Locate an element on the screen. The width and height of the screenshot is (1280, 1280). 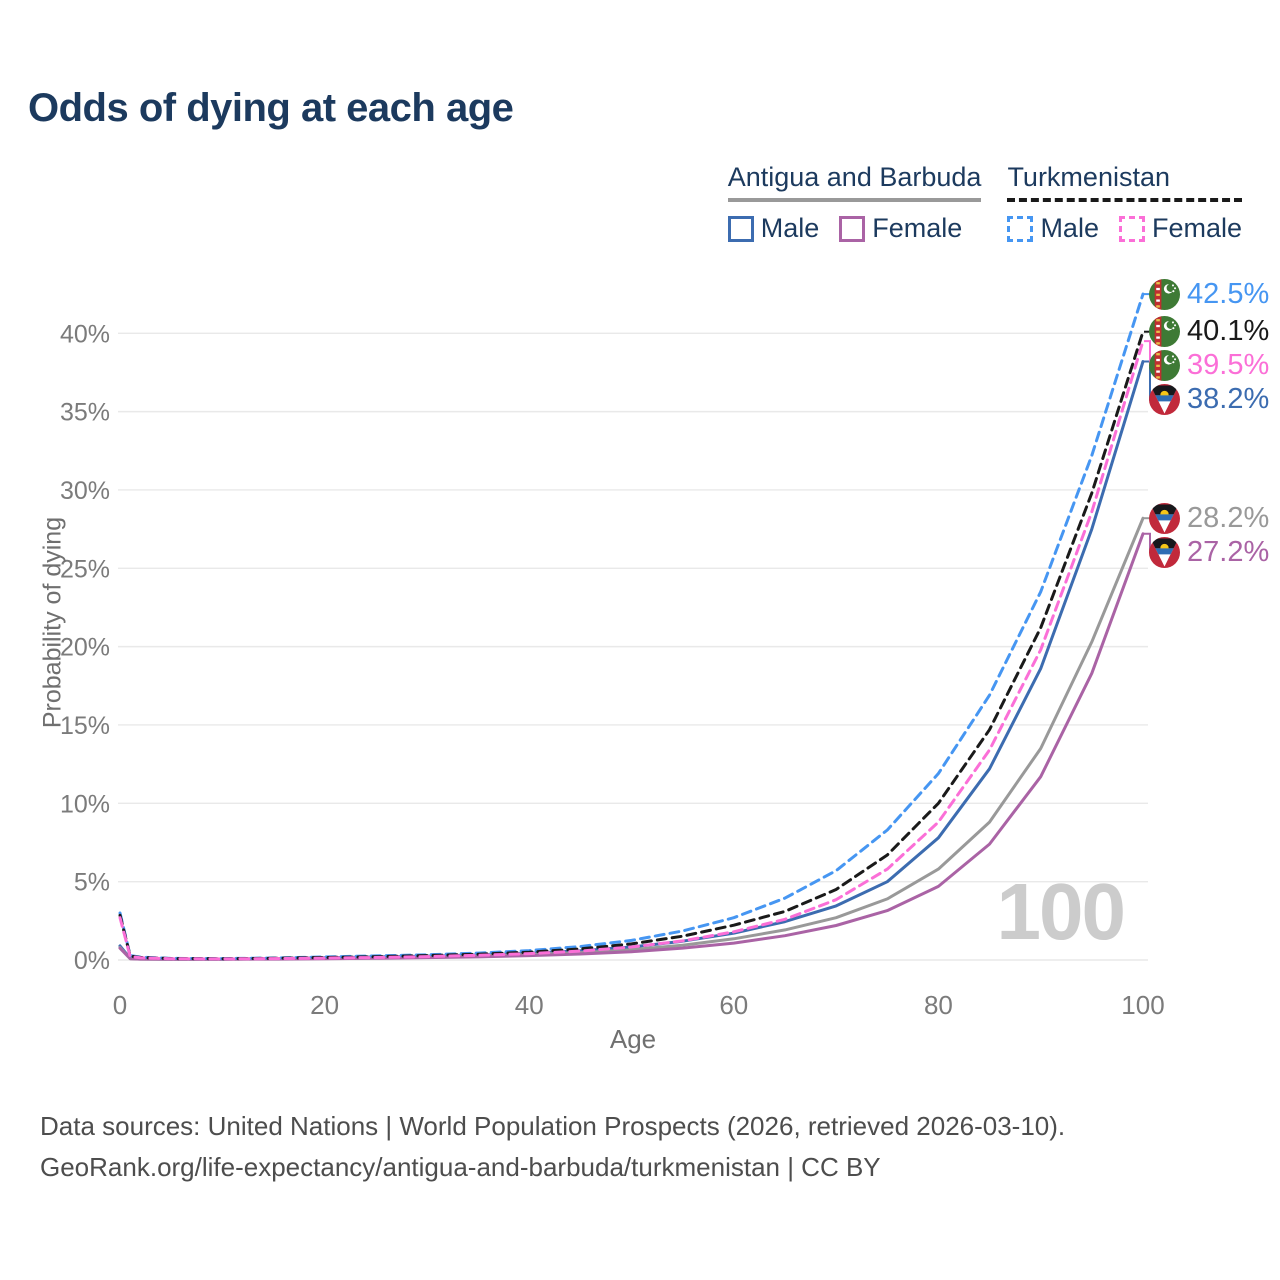
legend-item-turkmenistan-male: Male is located at coordinates (1053, 228).